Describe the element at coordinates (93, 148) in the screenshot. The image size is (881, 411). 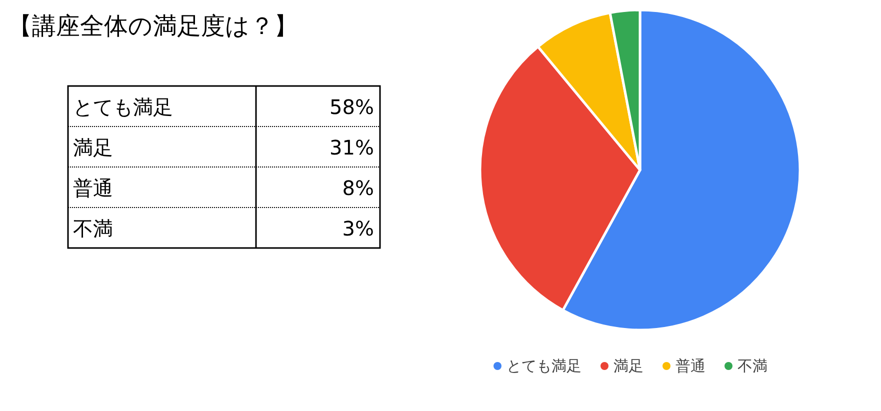
I see `text: 満足` at that location.